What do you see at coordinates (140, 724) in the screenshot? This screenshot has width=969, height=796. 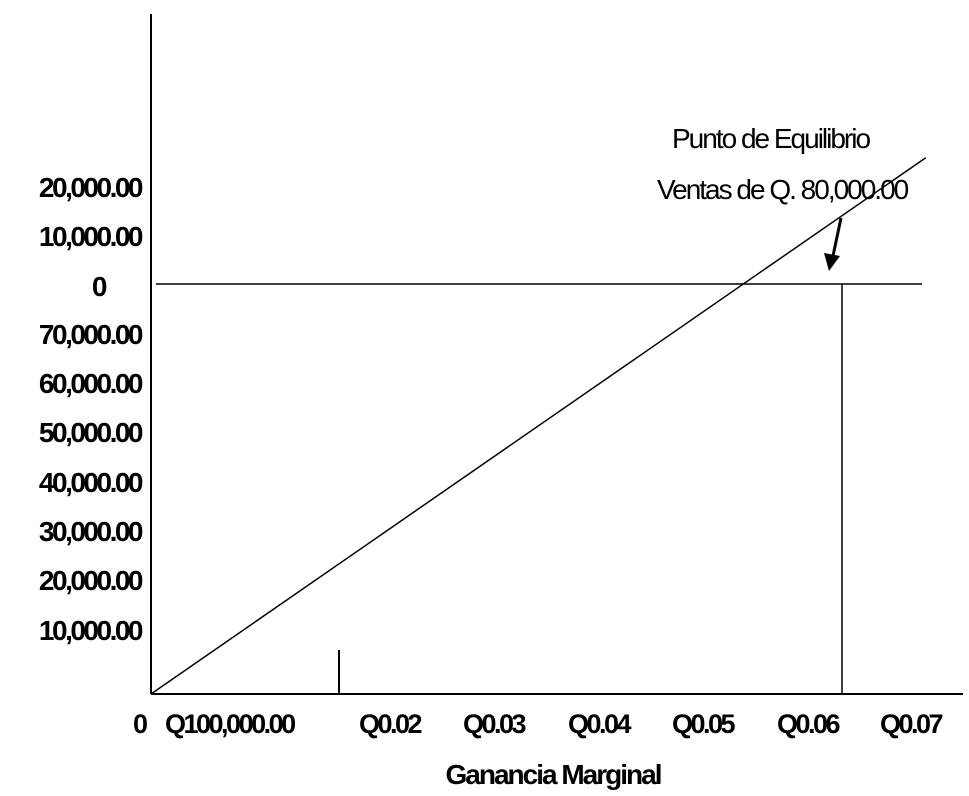 I see `x-tick-label: 0` at bounding box center [140, 724].